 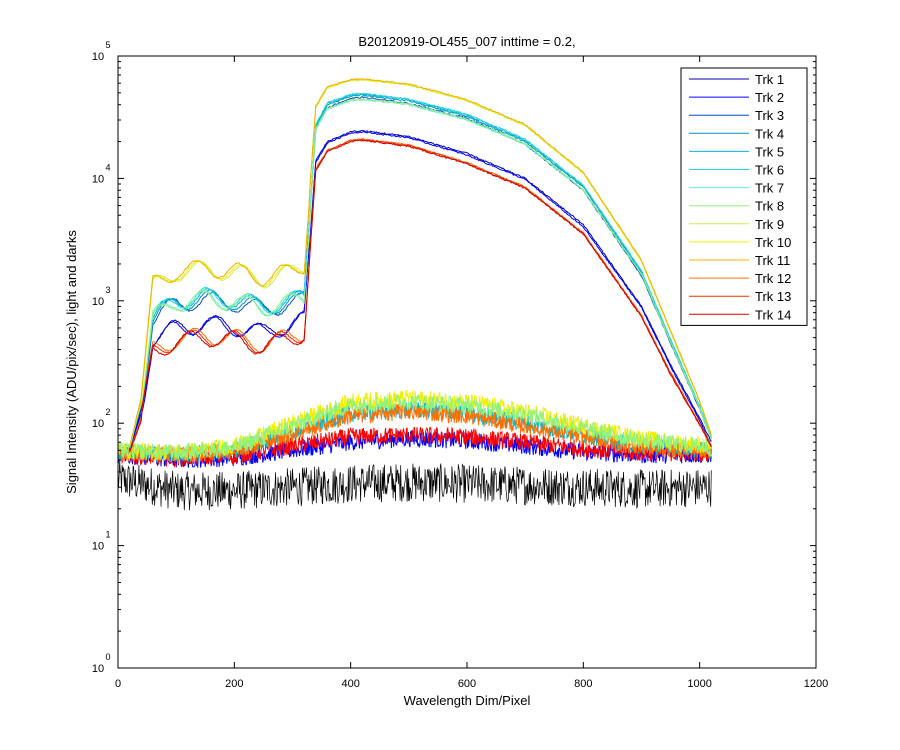 What do you see at coordinates (769, 170) in the screenshot?
I see `legend-label: Trk 6` at bounding box center [769, 170].